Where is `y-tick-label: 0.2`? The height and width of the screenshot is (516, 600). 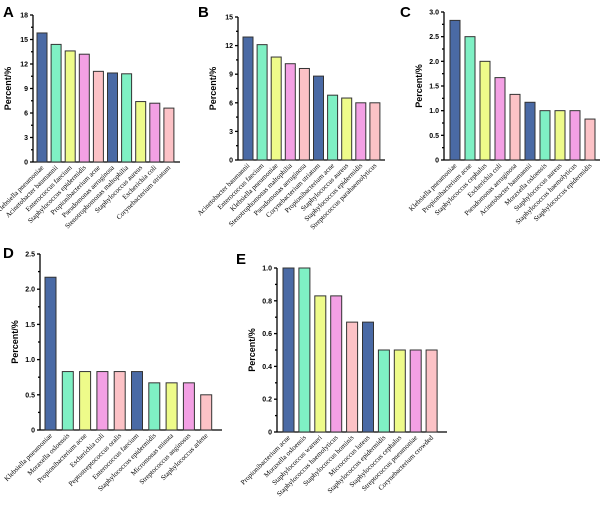
y-tick-label: 0.2 is located at coordinates (267, 400).